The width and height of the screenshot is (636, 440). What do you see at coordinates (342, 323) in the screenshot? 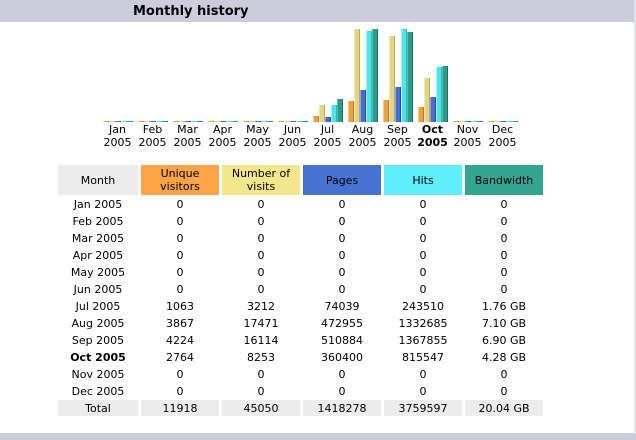
I see `value-cell: 472955` at bounding box center [342, 323].